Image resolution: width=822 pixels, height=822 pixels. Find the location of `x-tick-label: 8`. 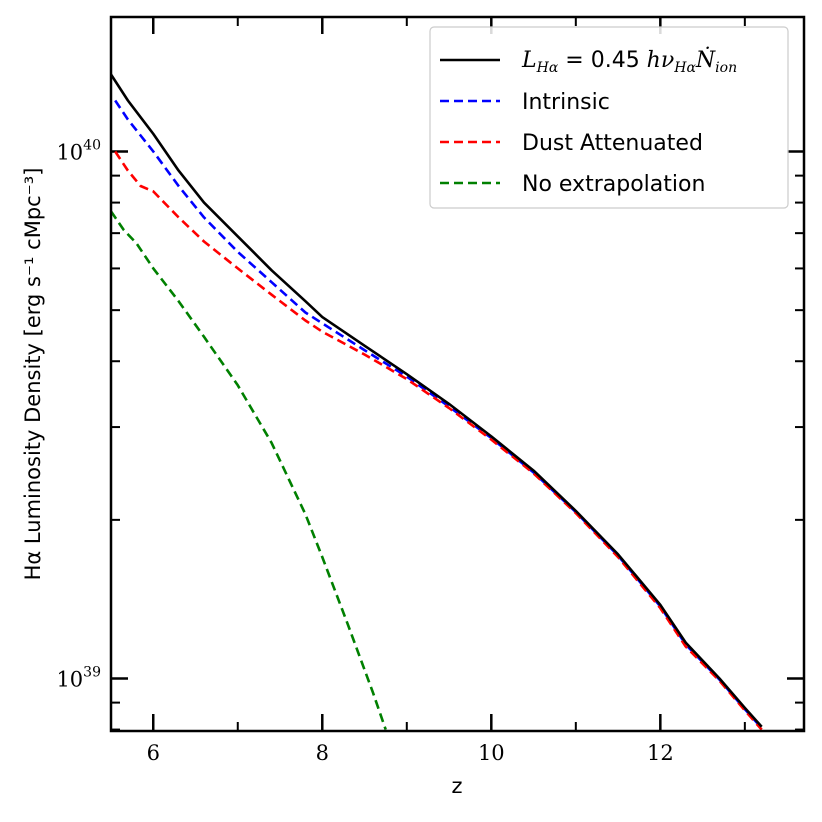

x-tick-label: 8 is located at coordinates (322, 753).